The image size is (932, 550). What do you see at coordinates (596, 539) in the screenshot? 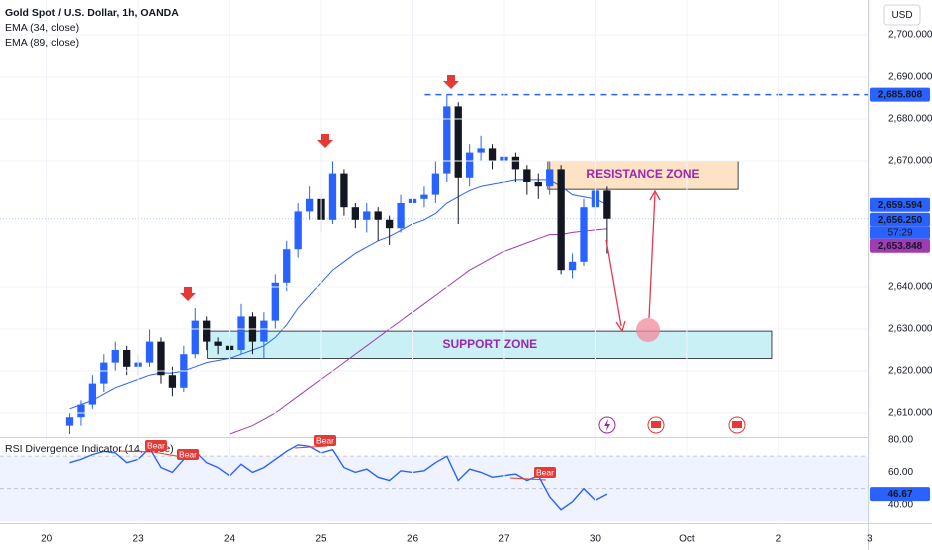
I see `x-tick-label: 30` at bounding box center [596, 539].